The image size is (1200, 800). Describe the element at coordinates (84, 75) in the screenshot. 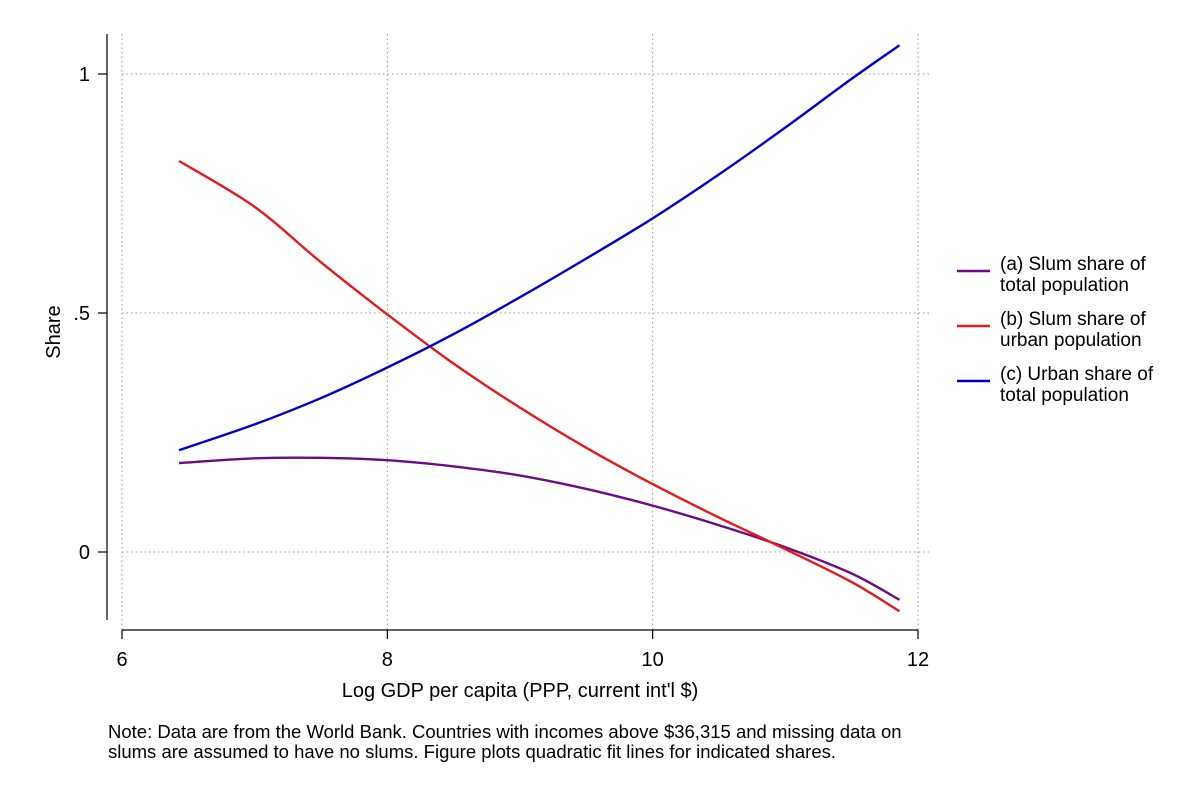

I see `y-tick-label-2: 1` at that location.